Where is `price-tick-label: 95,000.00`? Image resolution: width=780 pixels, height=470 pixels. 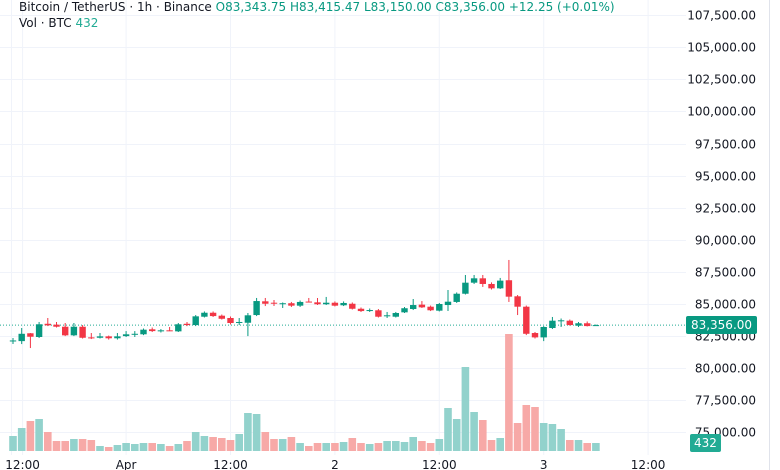
price-tick-label: 95,000.00 is located at coordinates (725, 177).